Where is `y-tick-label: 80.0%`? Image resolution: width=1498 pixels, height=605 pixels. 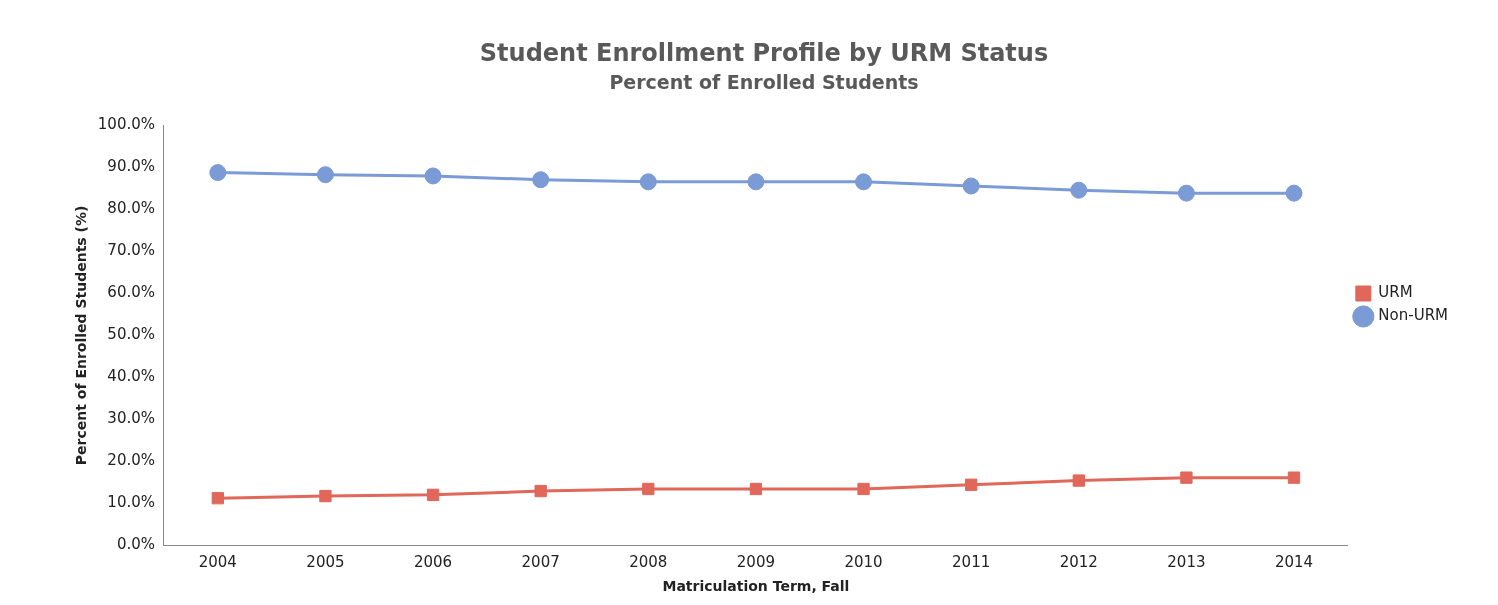
y-tick-label: 80.0% is located at coordinates (131, 208).